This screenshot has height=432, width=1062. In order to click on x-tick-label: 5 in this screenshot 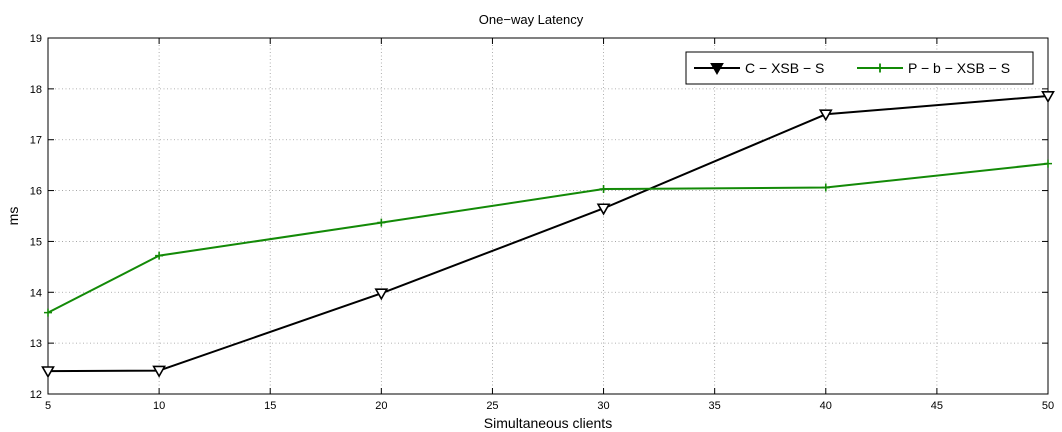, I will do `click(48, 406)`.